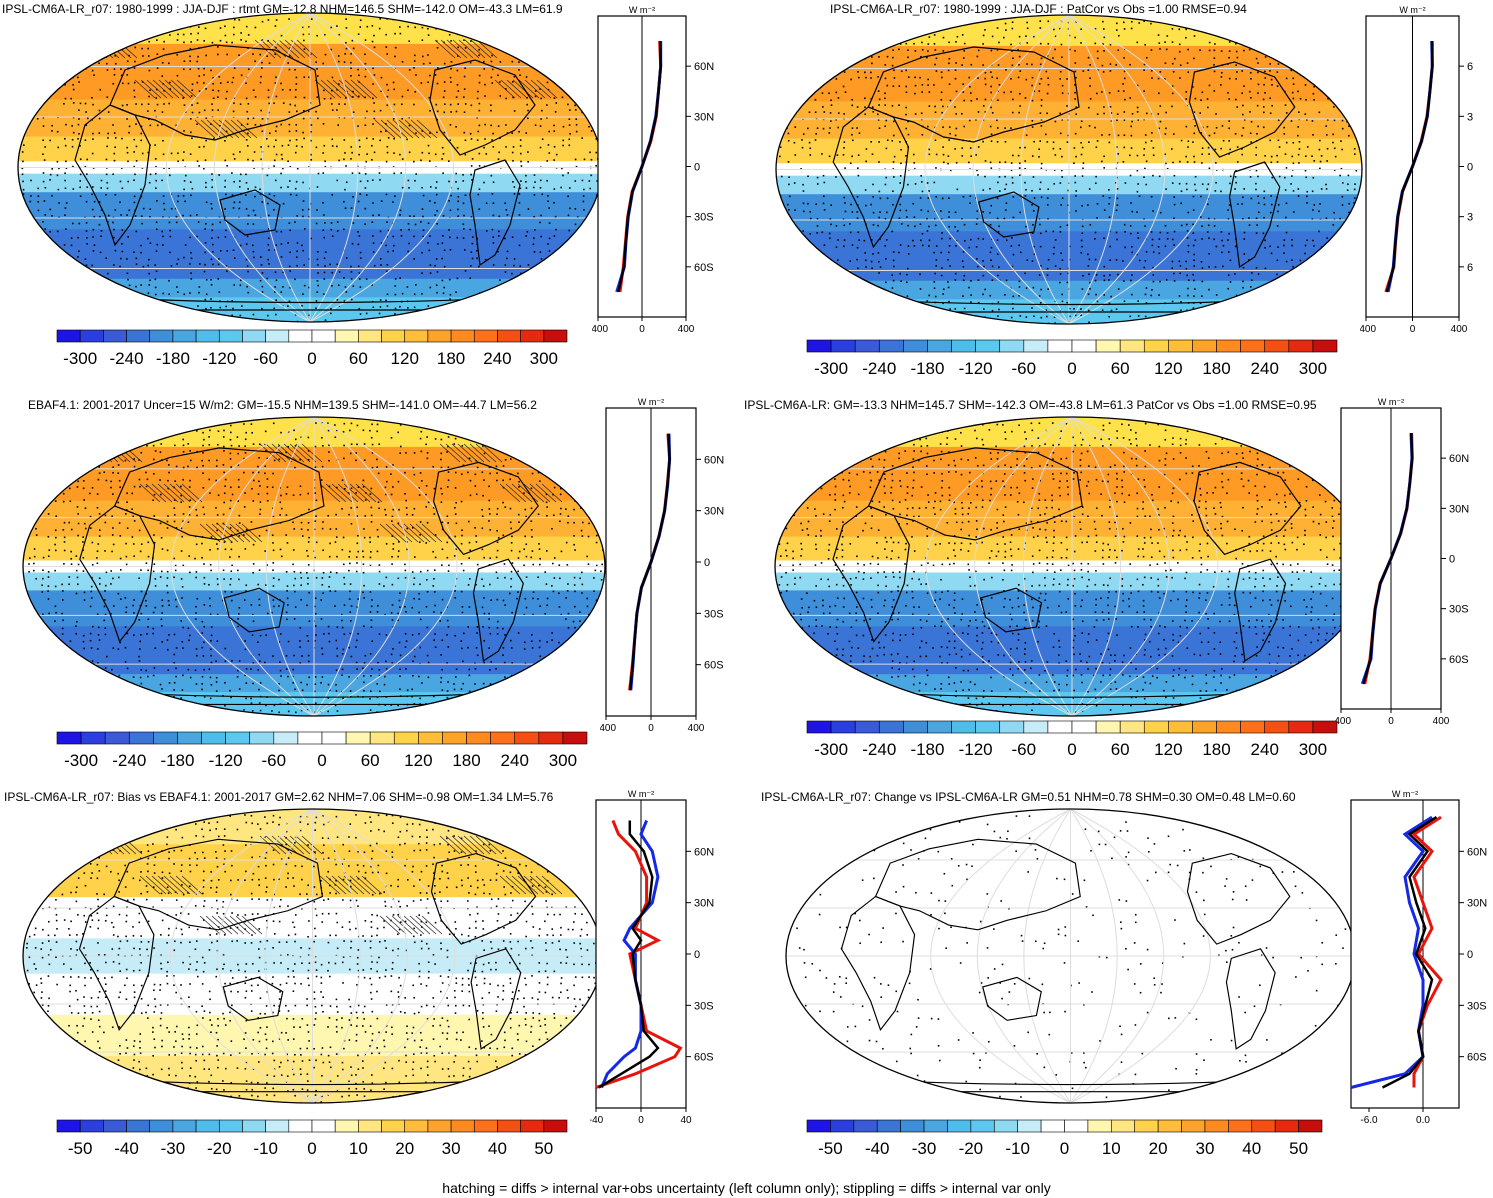  What do you see at coordinates (1413, 329) in the screenshot?
I see `x-tick-label: 0` at bounding box center [1413, 329].